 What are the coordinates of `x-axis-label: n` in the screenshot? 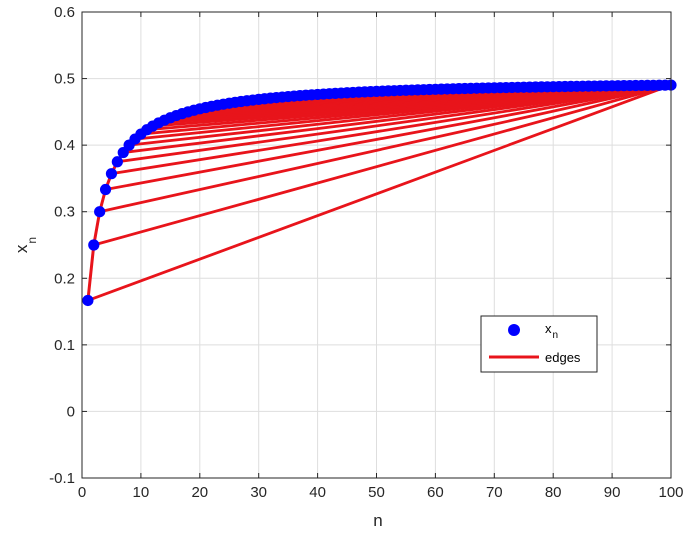 It's located at (377, 520).